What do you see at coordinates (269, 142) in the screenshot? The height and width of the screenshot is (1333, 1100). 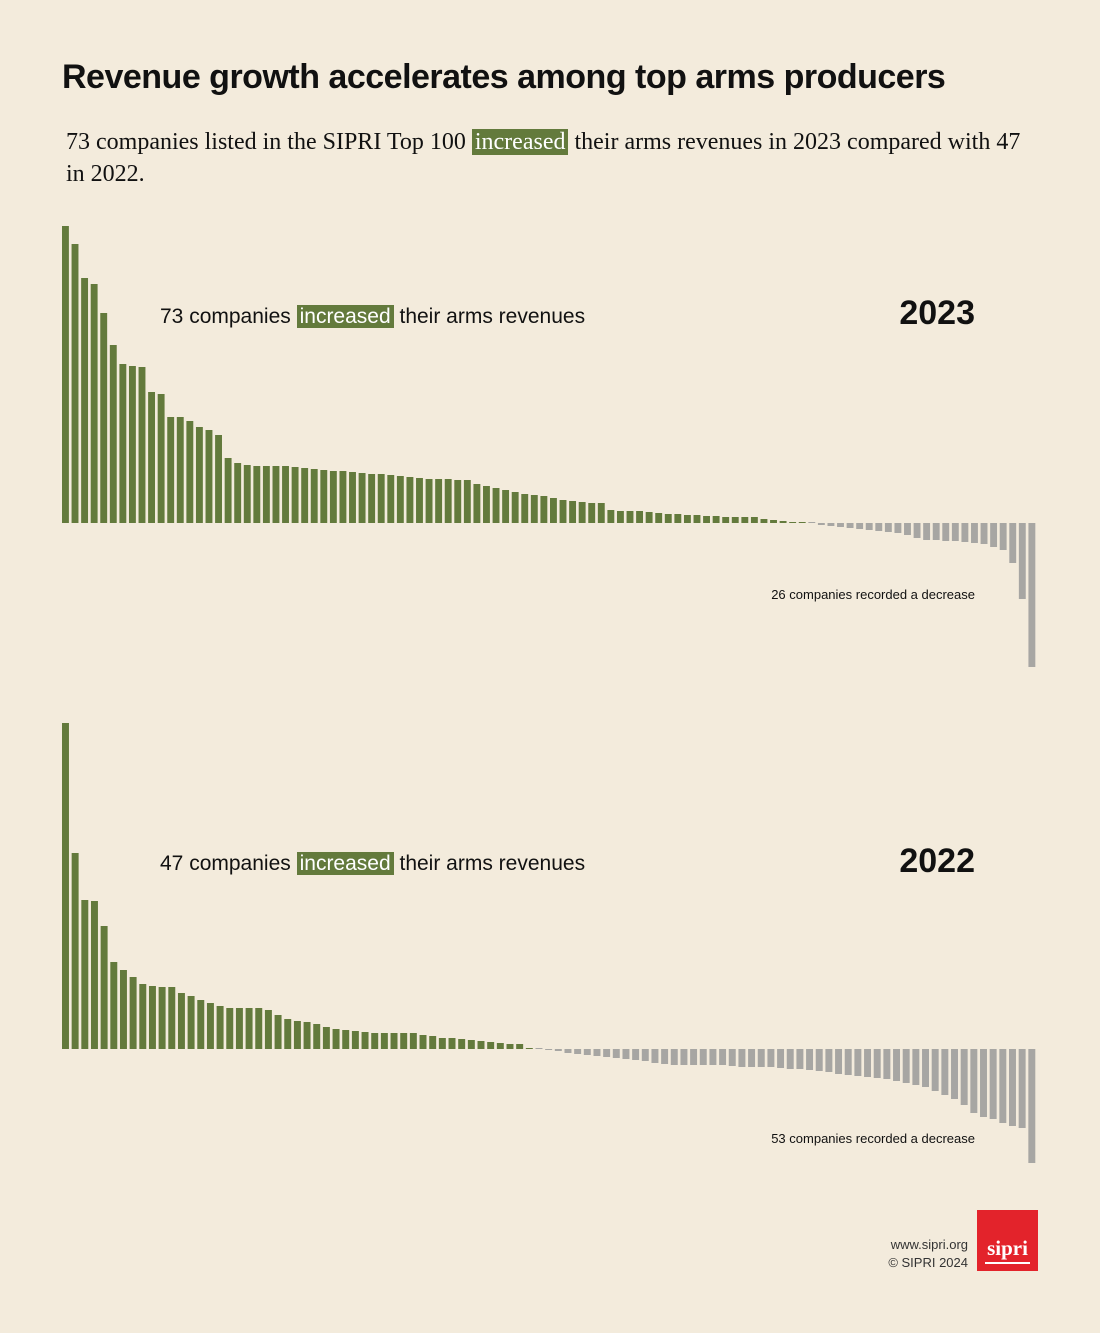 I see `subtitle-text-before: 73 companies listed in the SIPRI Top 100` at bounding box center [269, 142].